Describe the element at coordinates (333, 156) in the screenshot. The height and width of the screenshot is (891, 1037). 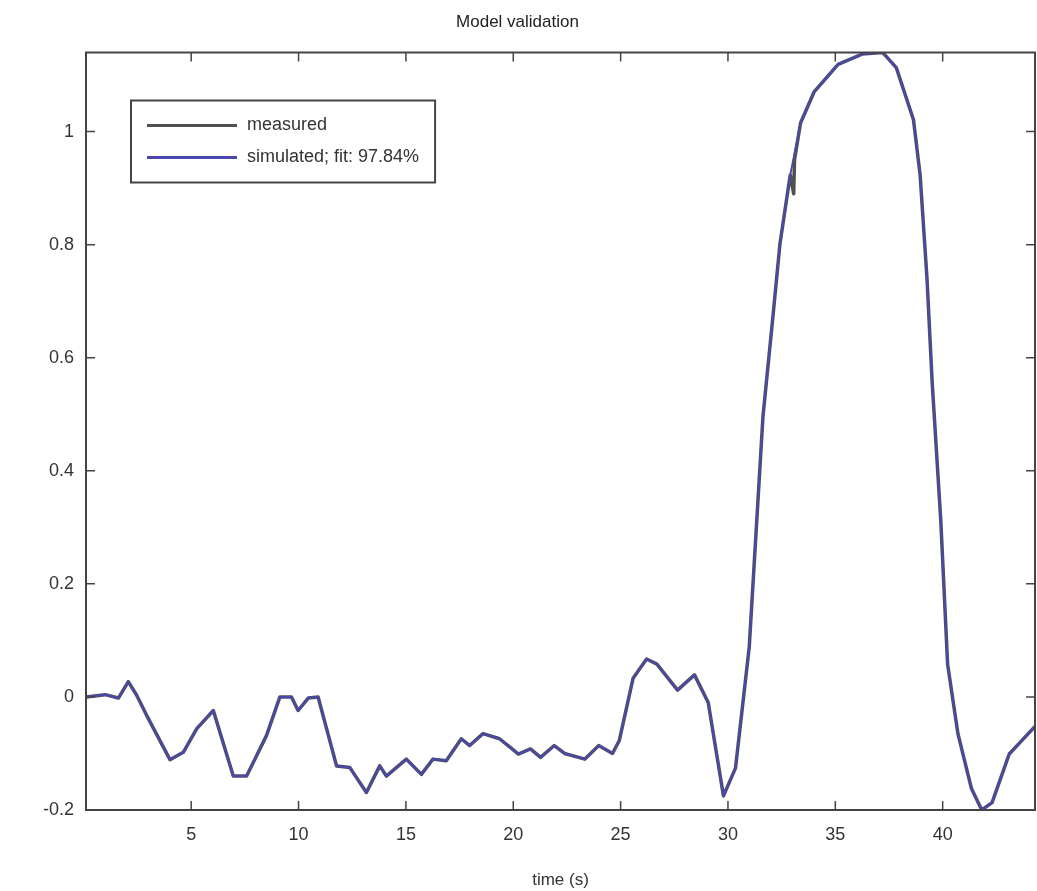
I see `legend-label: simulated; fit: 97.84%` at that location.